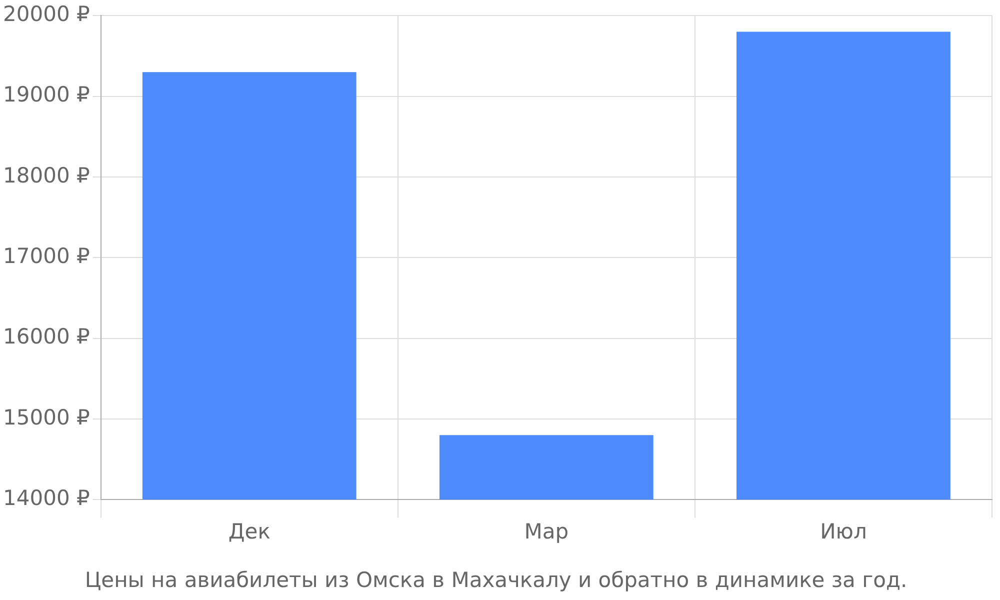  What do you see at coordinates (46, 498) in the screenshot?
I see `y-tick-label: 14000 ₽` at bounding box center [46, 498].